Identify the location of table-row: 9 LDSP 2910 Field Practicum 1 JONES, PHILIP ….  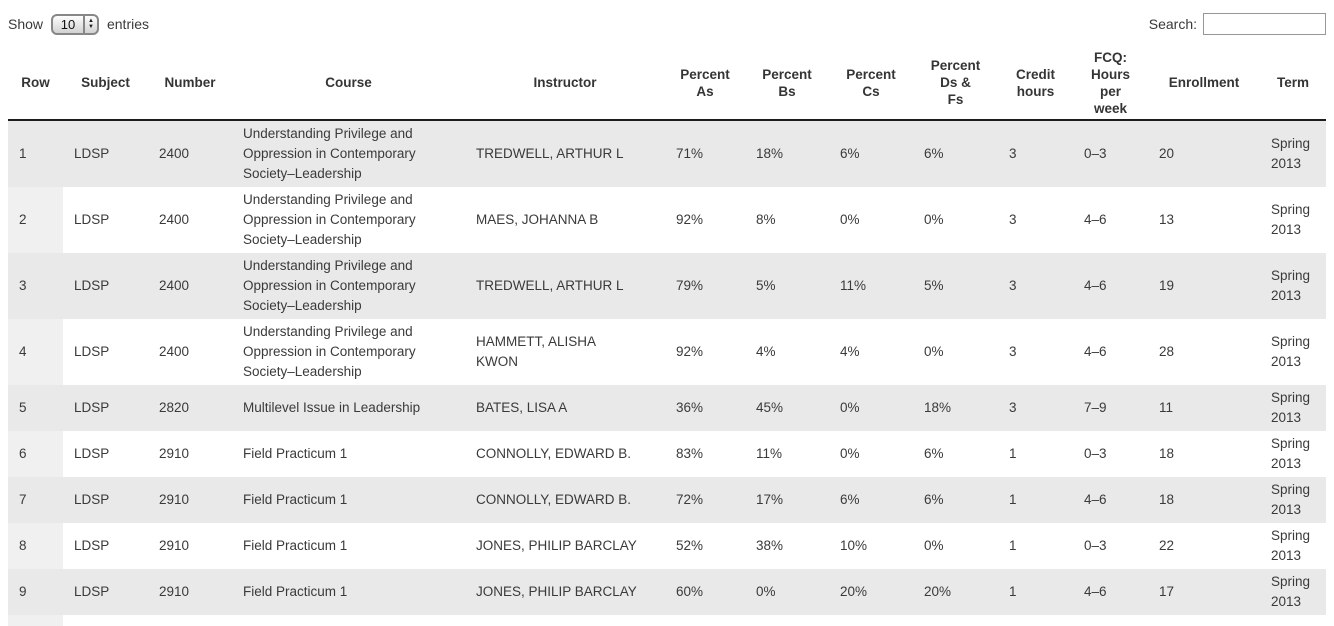
(667, 592).